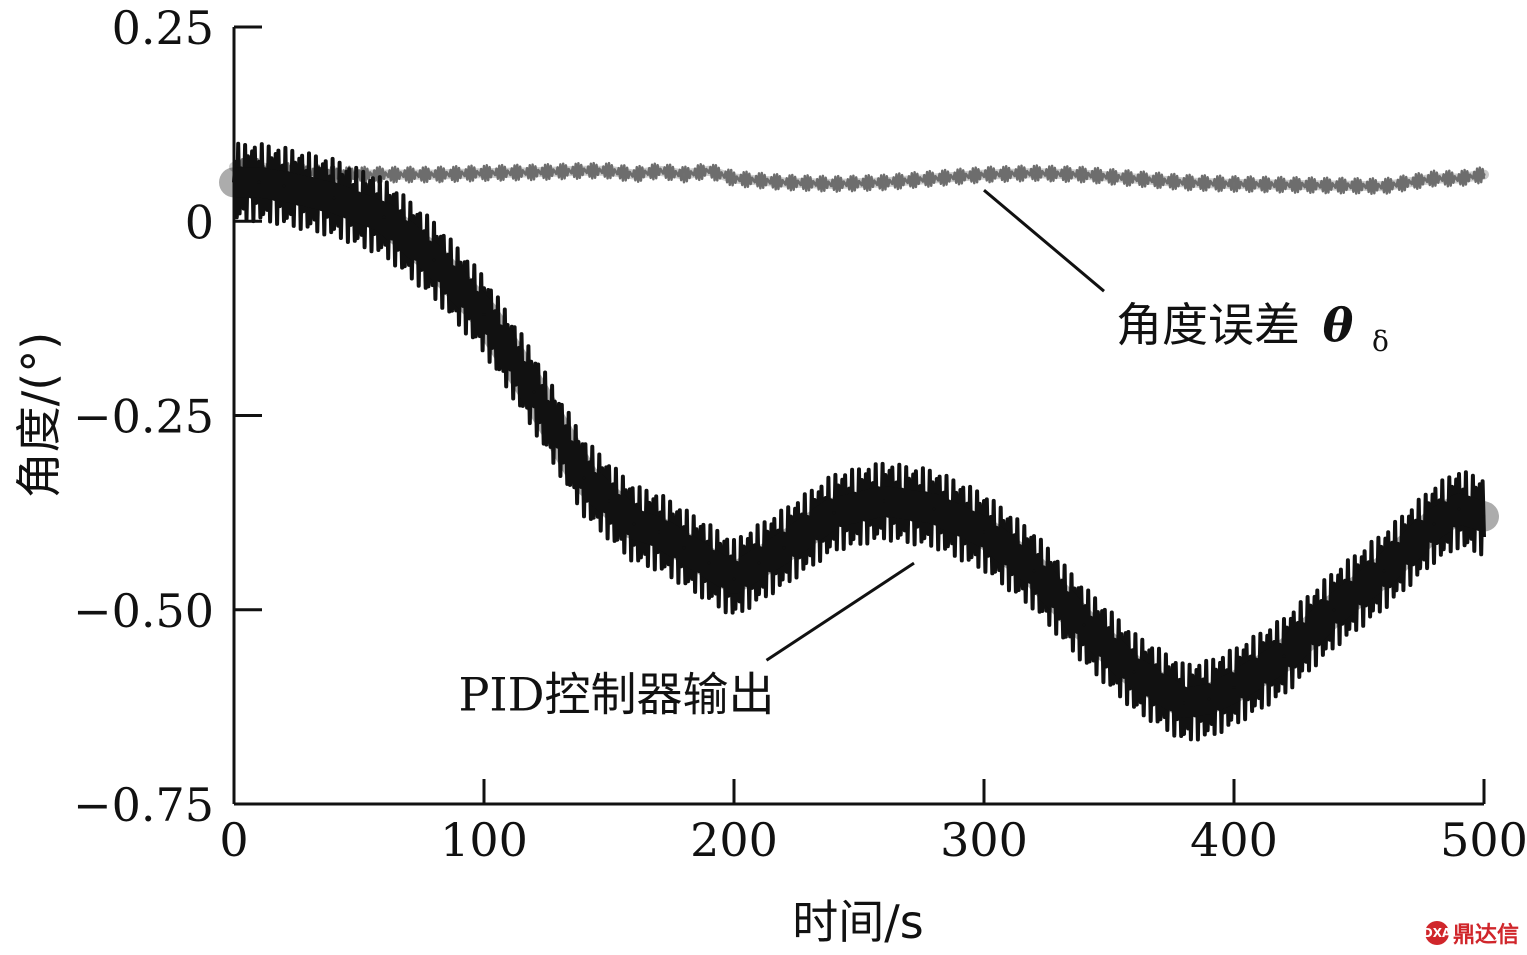  What do you see at coordinates (1485, 935) in the screenshot?
I see `watermark-text: 鼎达信` at bounding box center [1485, 935].